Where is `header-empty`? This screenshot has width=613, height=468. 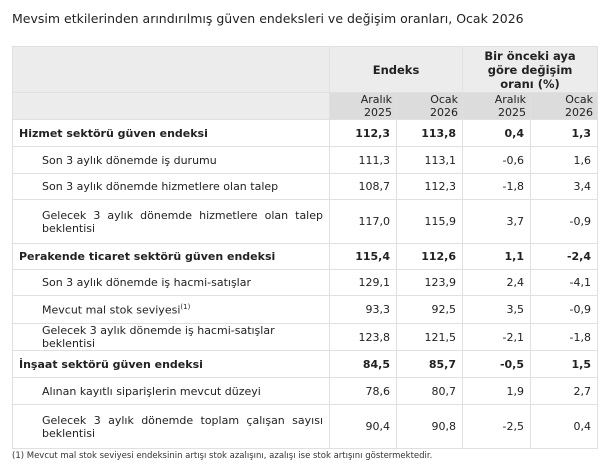
header-empty is located at coordinates (171, 69).